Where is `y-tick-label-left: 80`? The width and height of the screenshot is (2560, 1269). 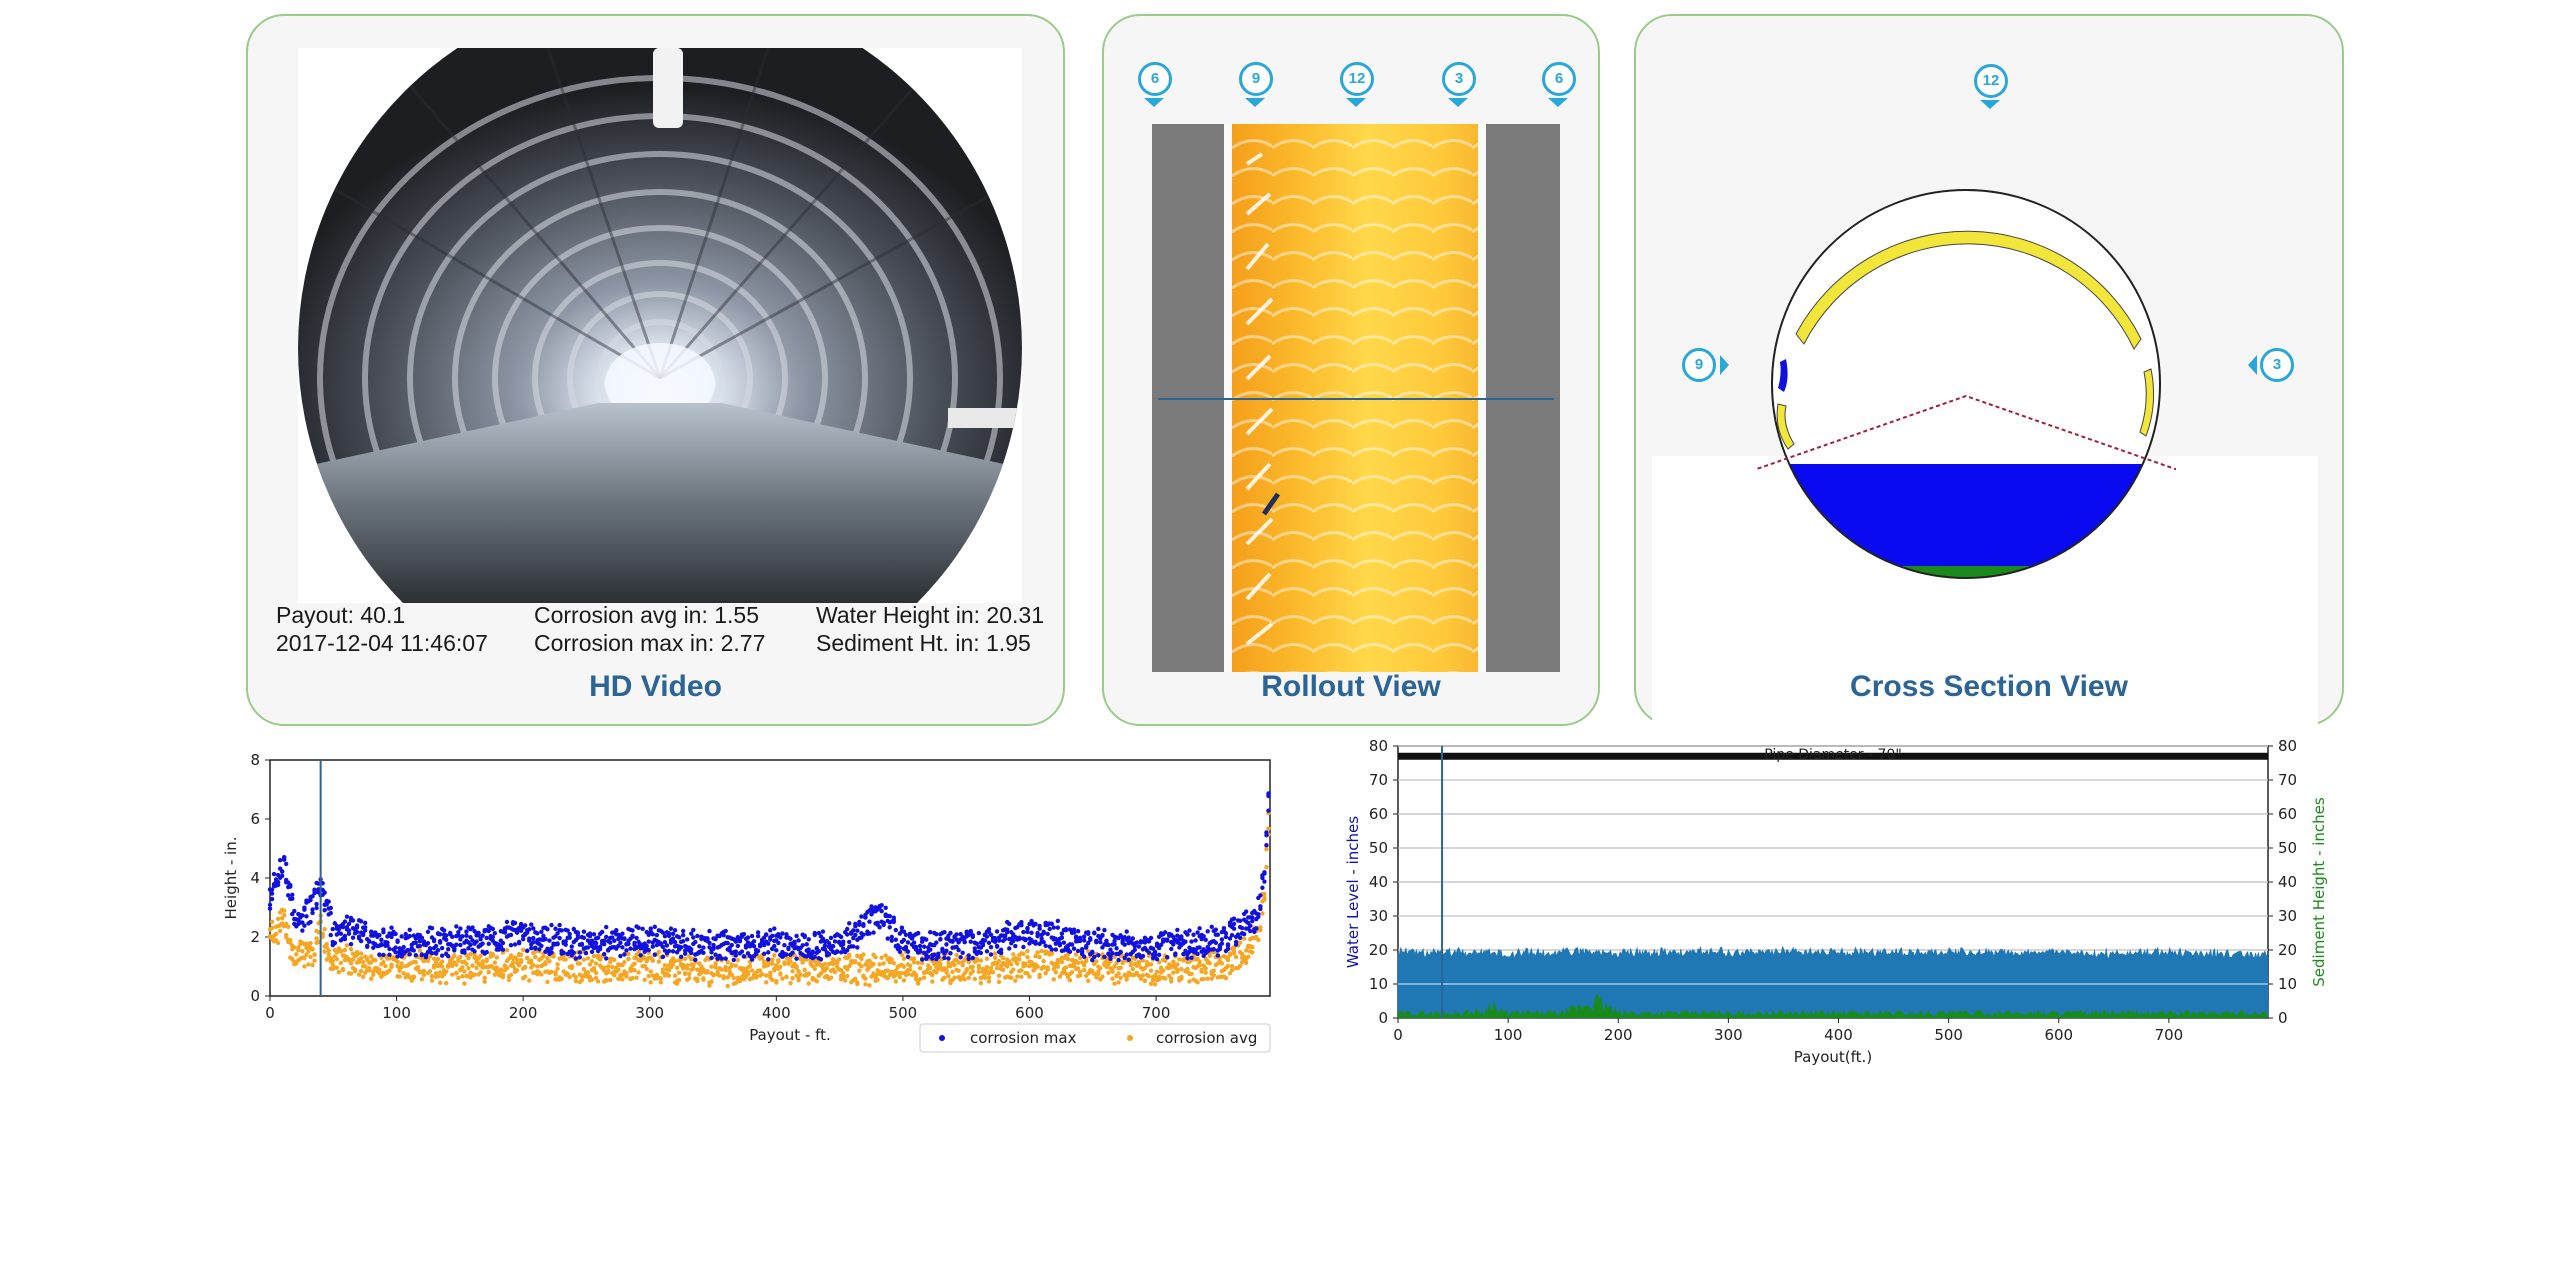 y-tick-label-left: 80 is located at coordinates (1378, 746).